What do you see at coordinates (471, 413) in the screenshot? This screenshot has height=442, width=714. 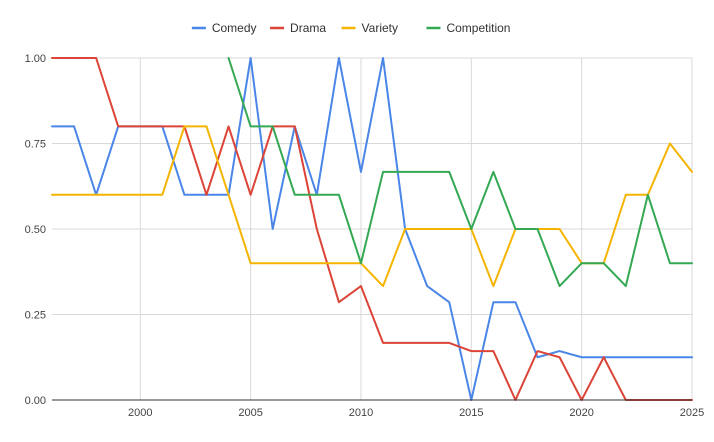 I see `x-tick-label: 2015` at bounding box center [471, 413].